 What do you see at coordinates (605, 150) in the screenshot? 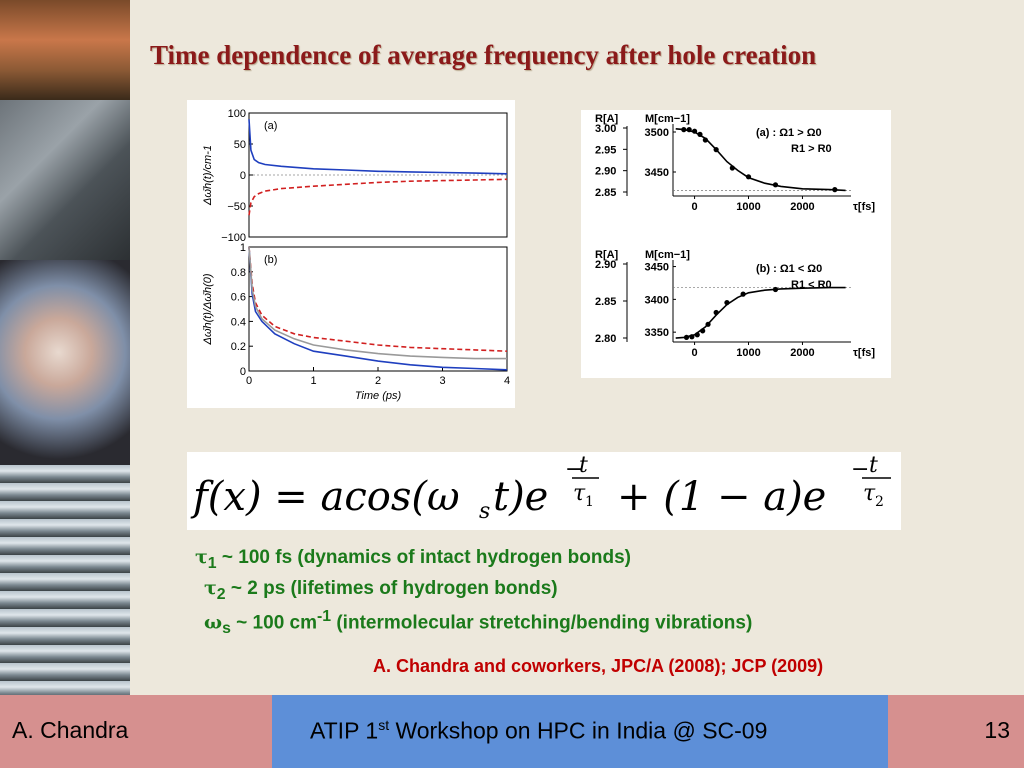
I see `r-tick-label: 2.95` at bounding box center [605, 150].